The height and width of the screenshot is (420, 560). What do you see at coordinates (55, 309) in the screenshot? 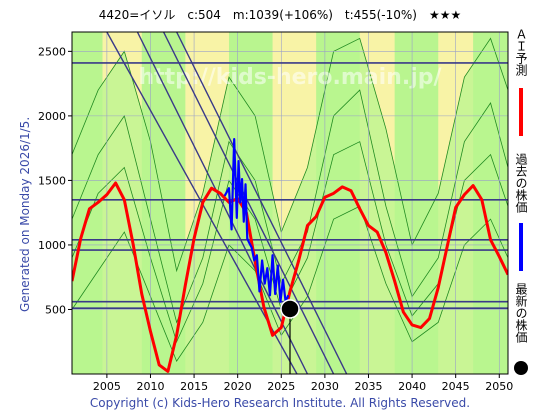
I see `y-tick-label: 500` at bounding box center [55, 309].